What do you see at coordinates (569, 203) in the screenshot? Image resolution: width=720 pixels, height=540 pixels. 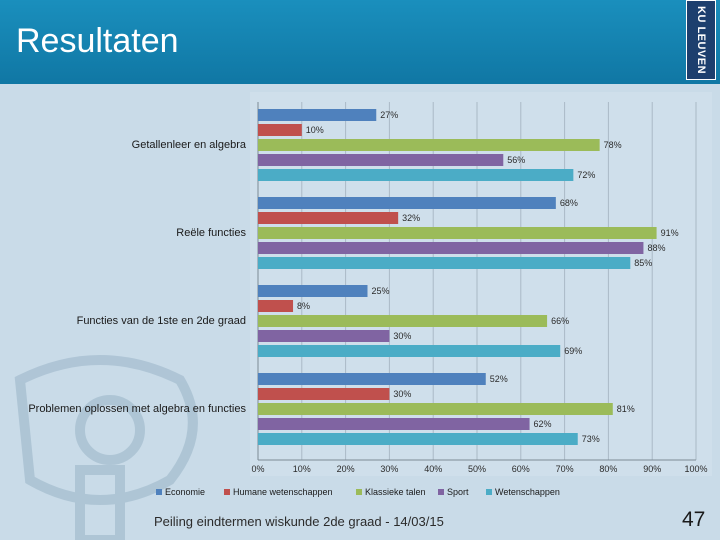 I see `data-label: 68%` at bounding box center [569, 203].